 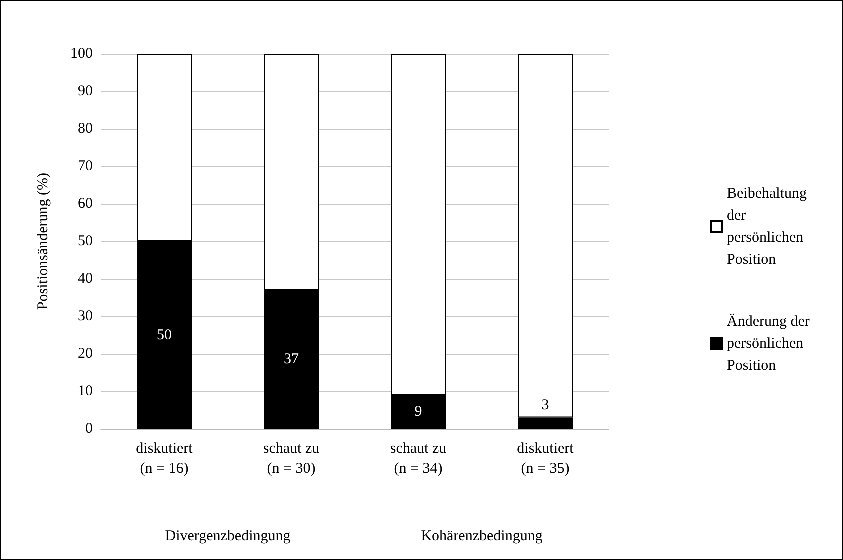 What do you see at coordinates (85, 354) in the screenshot?
I see `y-tick-label: 20` at bounding box center [85, 354].